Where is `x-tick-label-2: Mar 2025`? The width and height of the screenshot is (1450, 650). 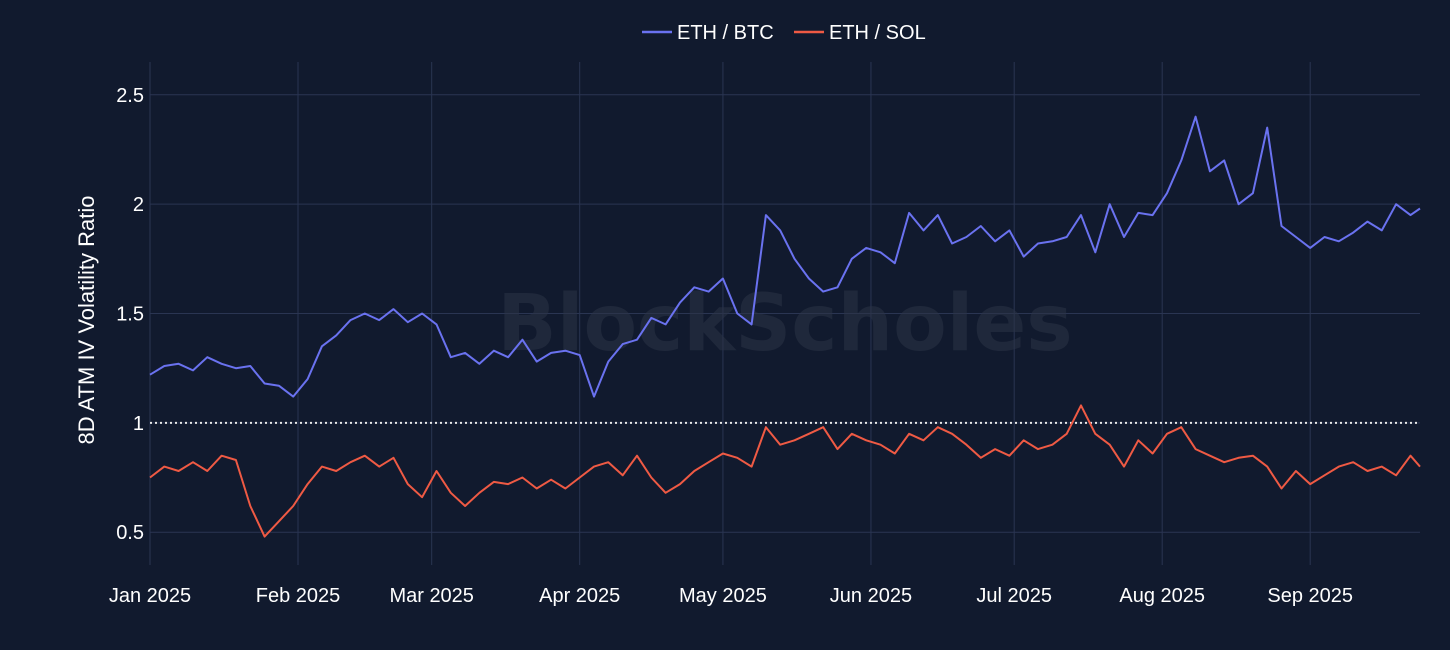
x-tick-label-2: Mar 2025 is located at coordinates (431, 596).